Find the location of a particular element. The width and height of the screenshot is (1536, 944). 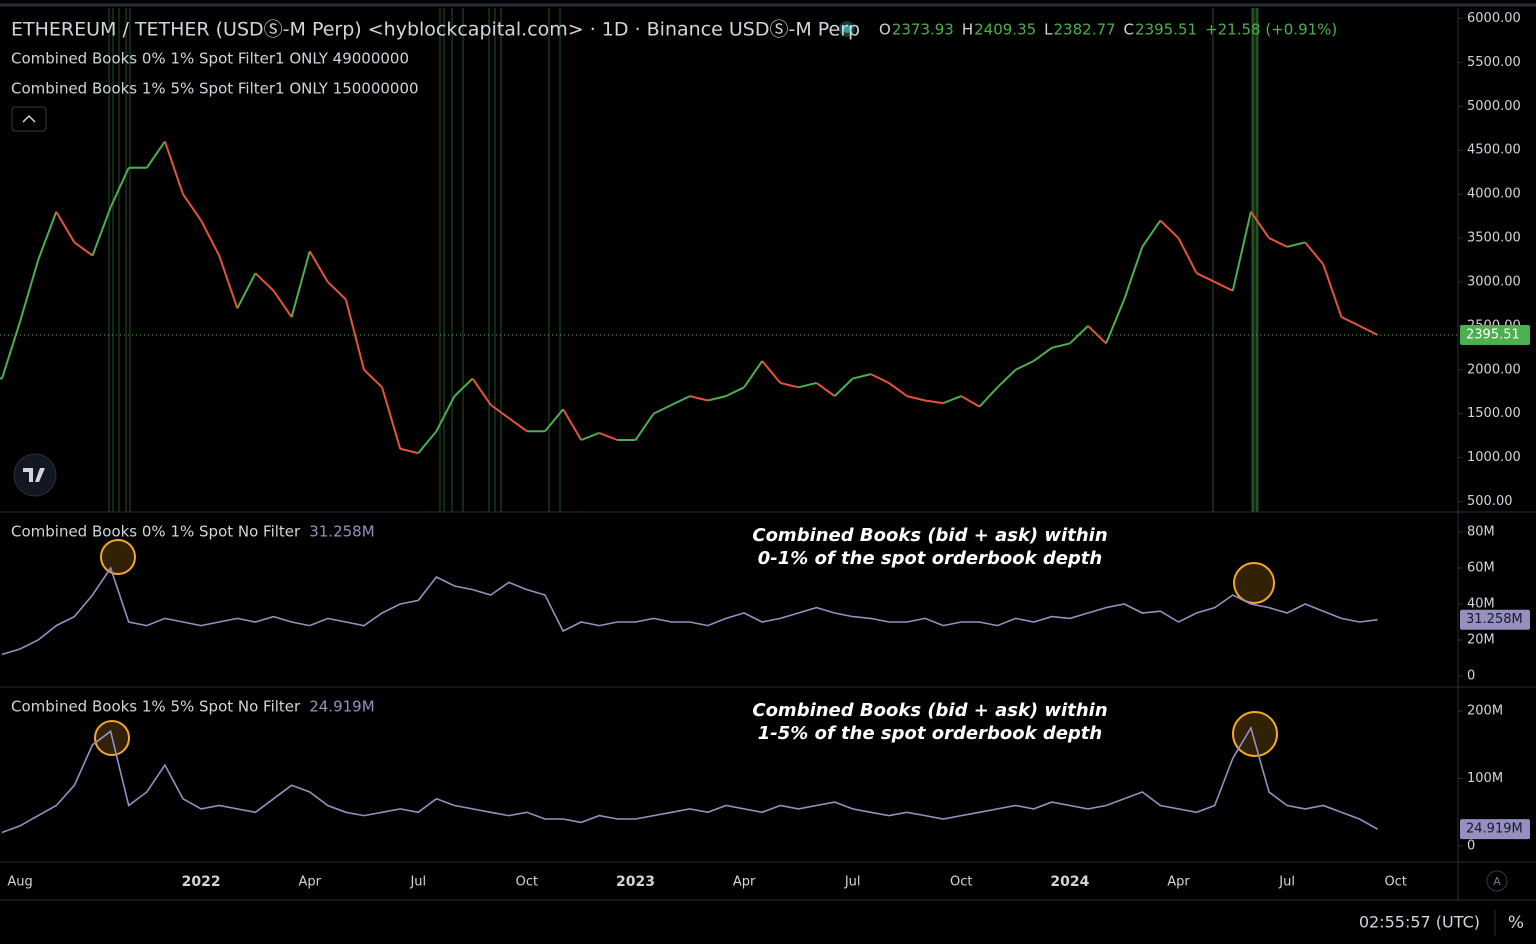

ohlc-value: 2373.93 is located at coordinates (923, 30).